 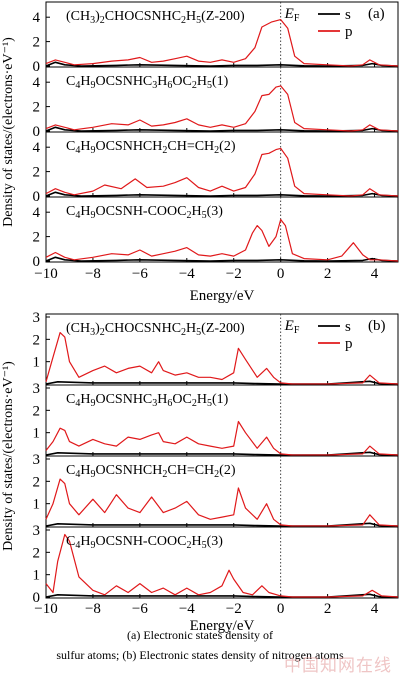 I want to click on subplot-1: 0 2 4 C4H9OCSNHC3H6OC2H5(1), so click(x=216, y=103).